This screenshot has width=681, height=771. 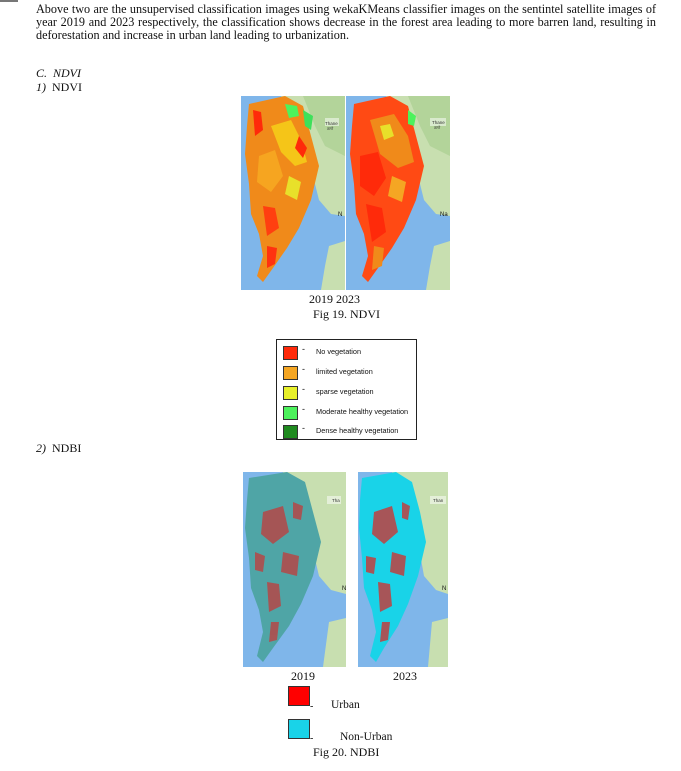 I want to click on ndvi-2023-north-label: Na, so click(x=444, y=215).